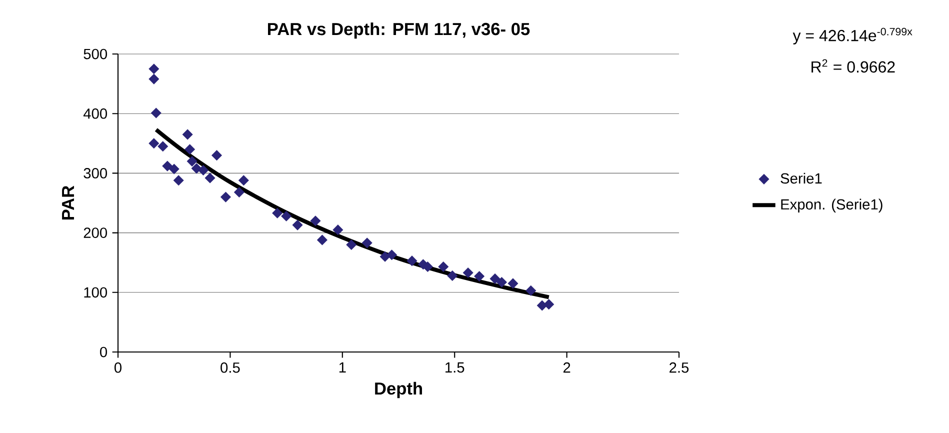  What do you see at coordinates (96, 292) in the screenshot?
I see `y-tick-label: 100` at bounding box center [96, 292].